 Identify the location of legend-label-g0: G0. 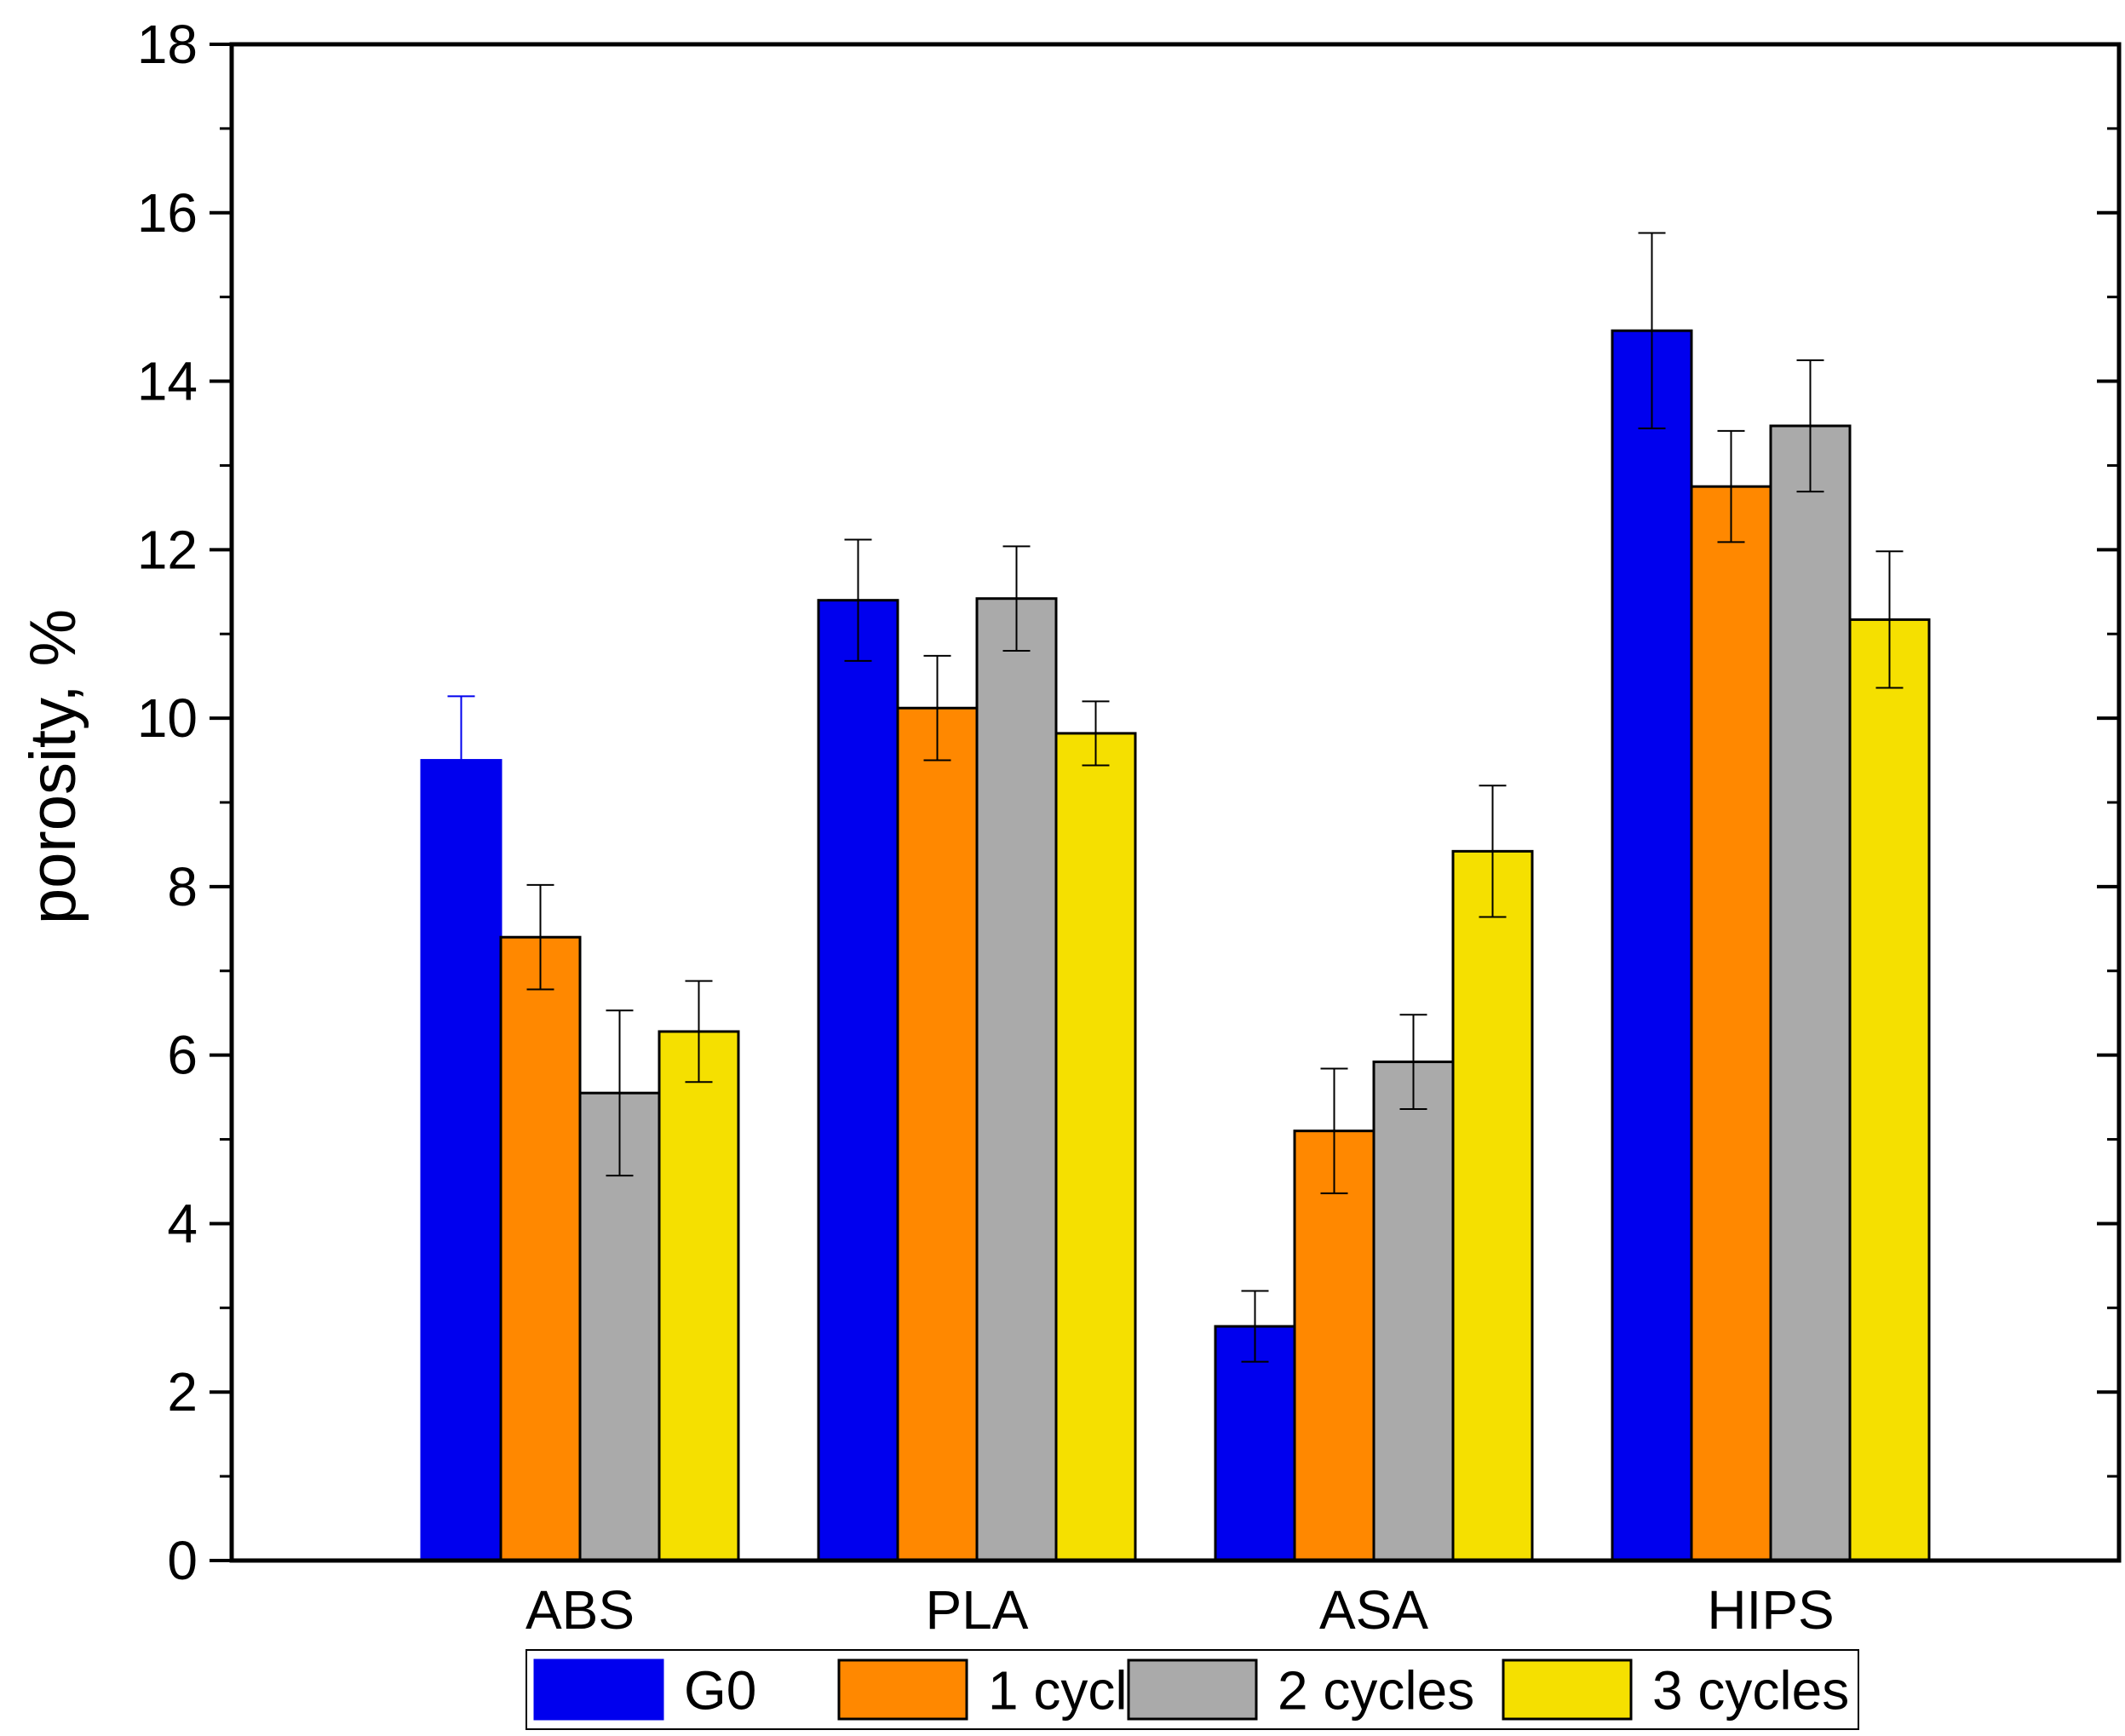
(720, 1691).